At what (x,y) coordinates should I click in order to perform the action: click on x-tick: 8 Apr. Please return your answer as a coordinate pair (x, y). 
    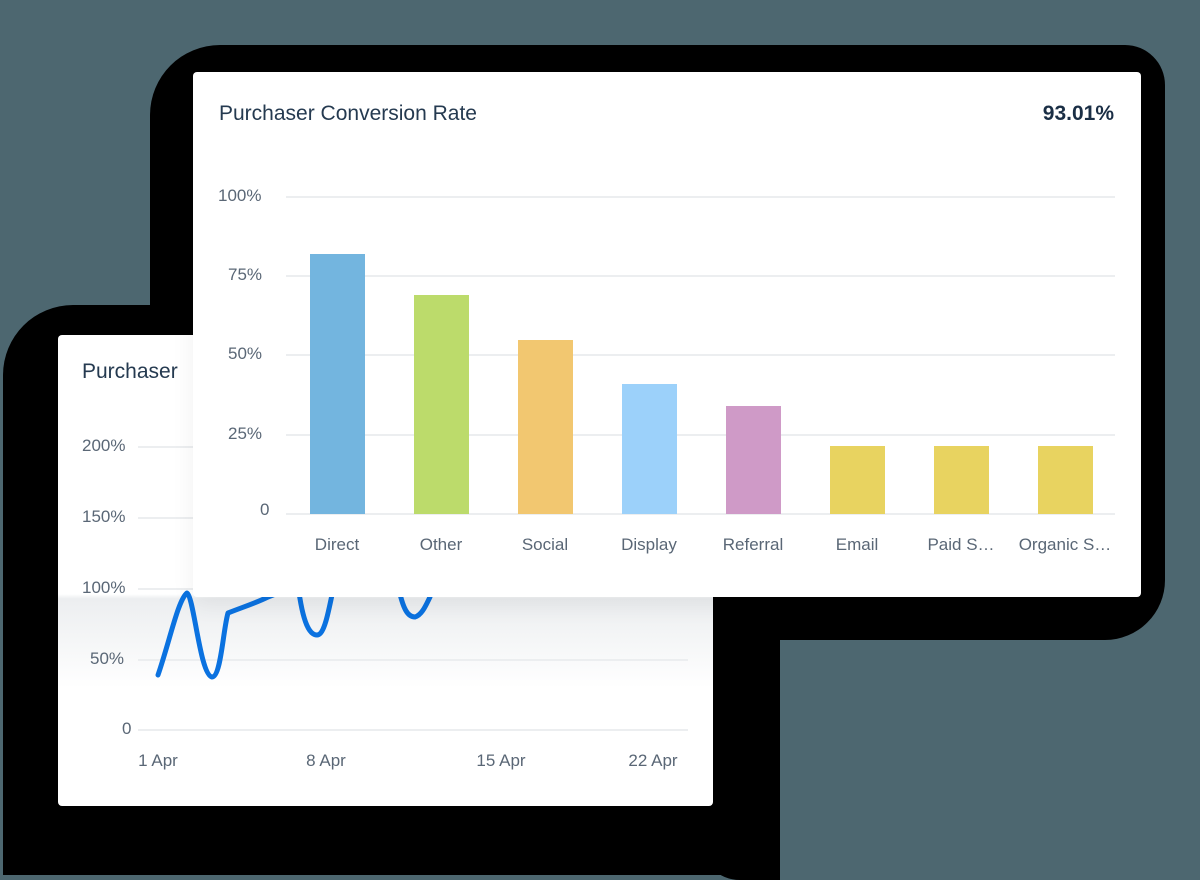
    Looking at the image, I should click on (326, 760).